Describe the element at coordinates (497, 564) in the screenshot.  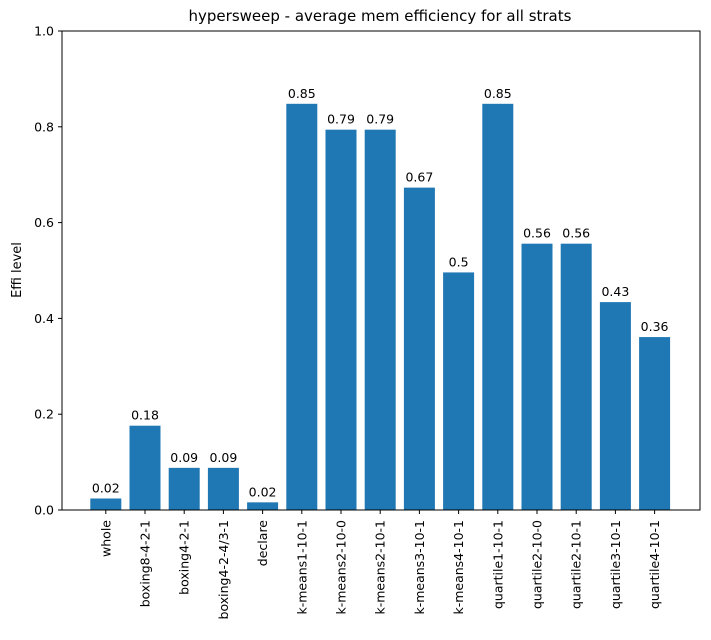
I see `x-tick-label: quartile1-10-1` at that location.